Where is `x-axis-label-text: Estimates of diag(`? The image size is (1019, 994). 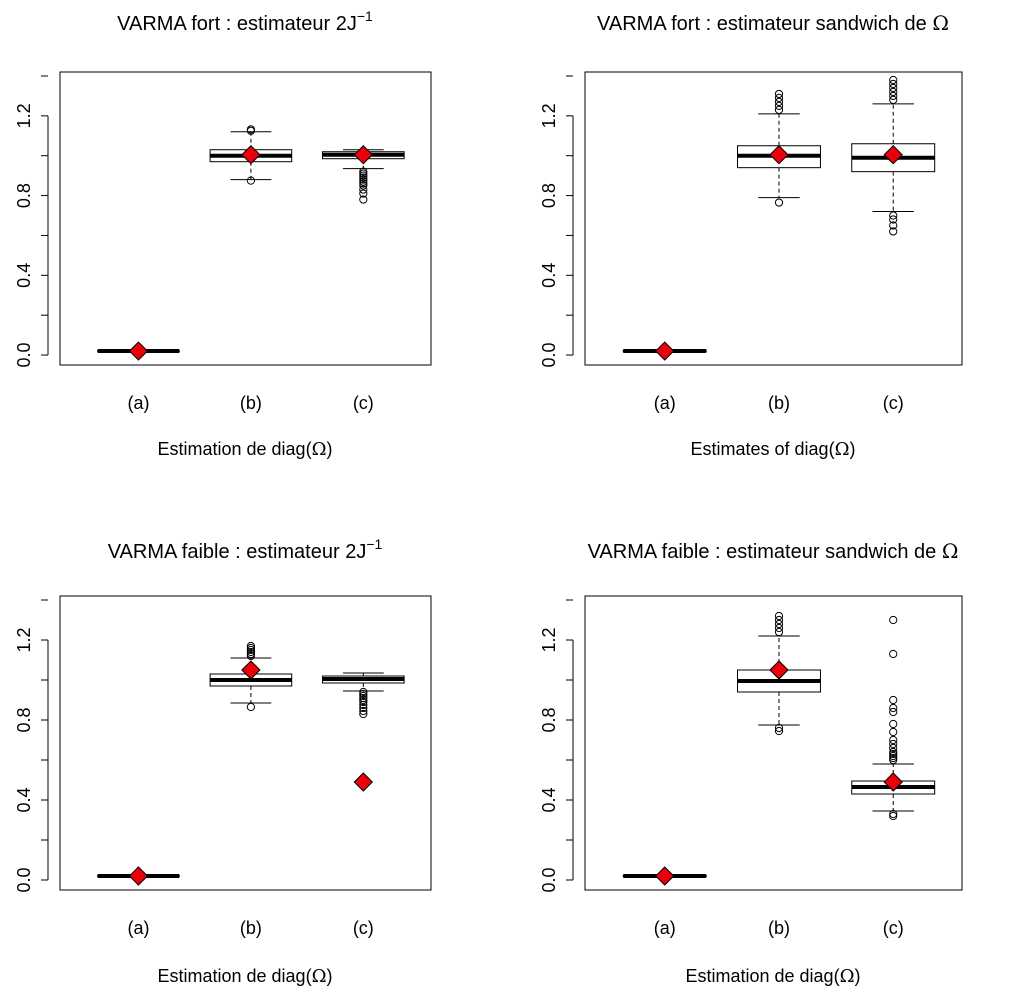 x-axis-label-text: Estimates of diag( is located at coordinates (763, 449).